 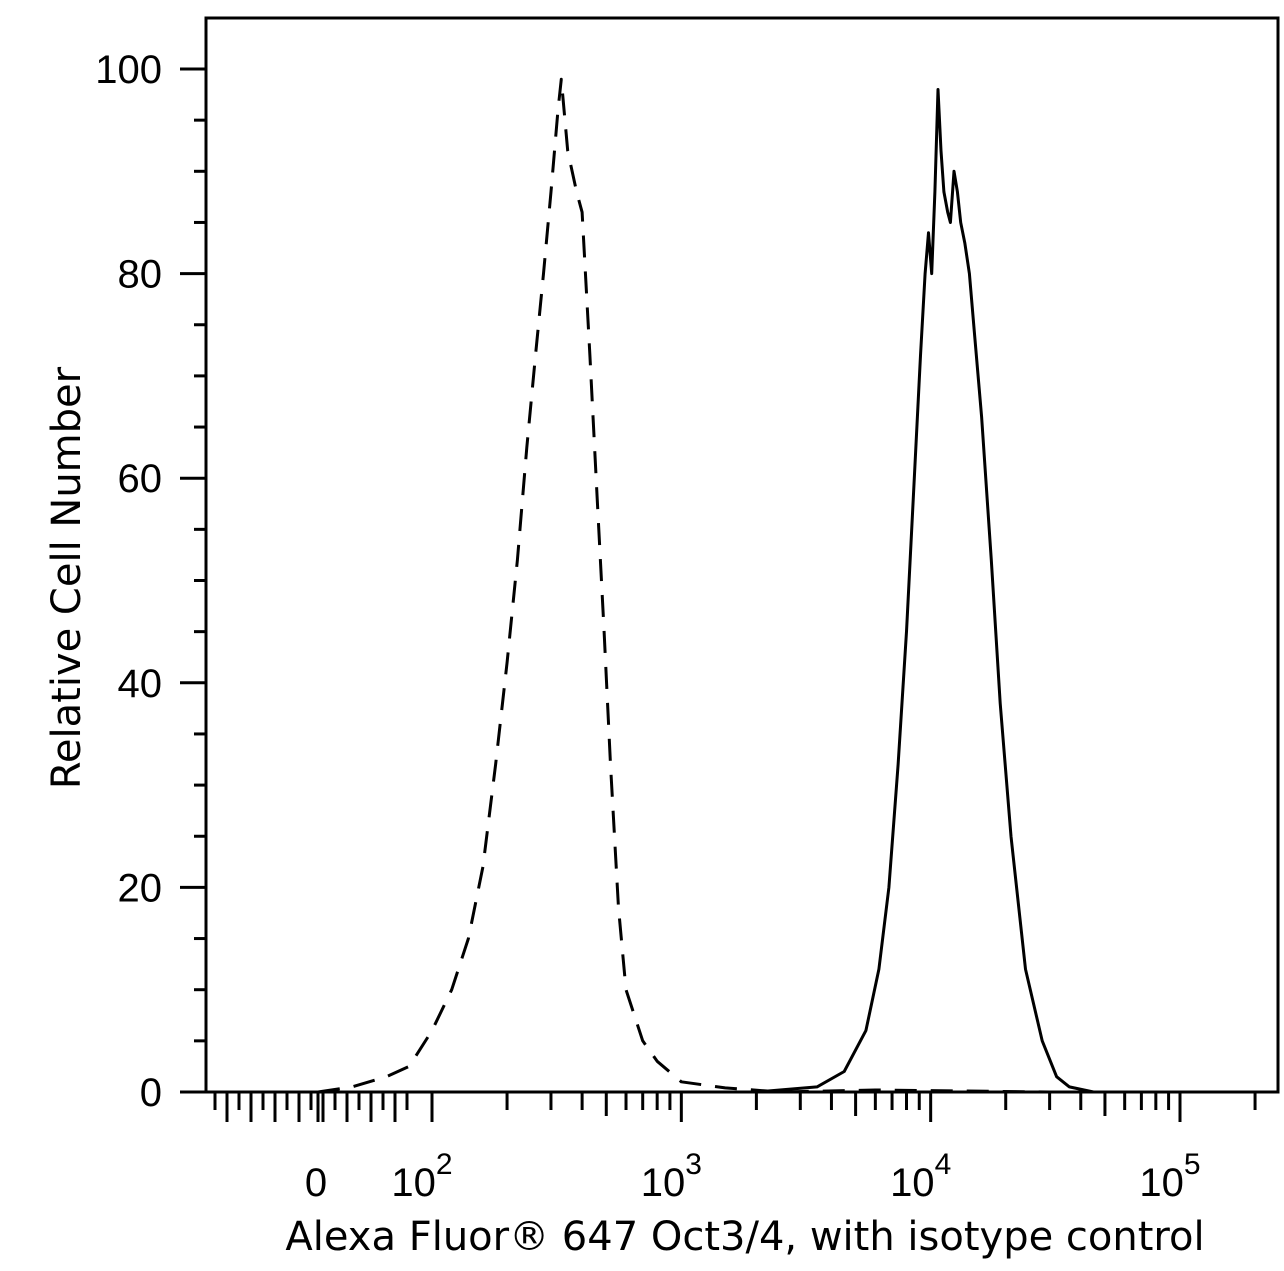 What do you see at coordinates (1169, 1176) in the screenshot?
I see `x-tick-label: 10⁵` at bounding box center [1169, 1176].